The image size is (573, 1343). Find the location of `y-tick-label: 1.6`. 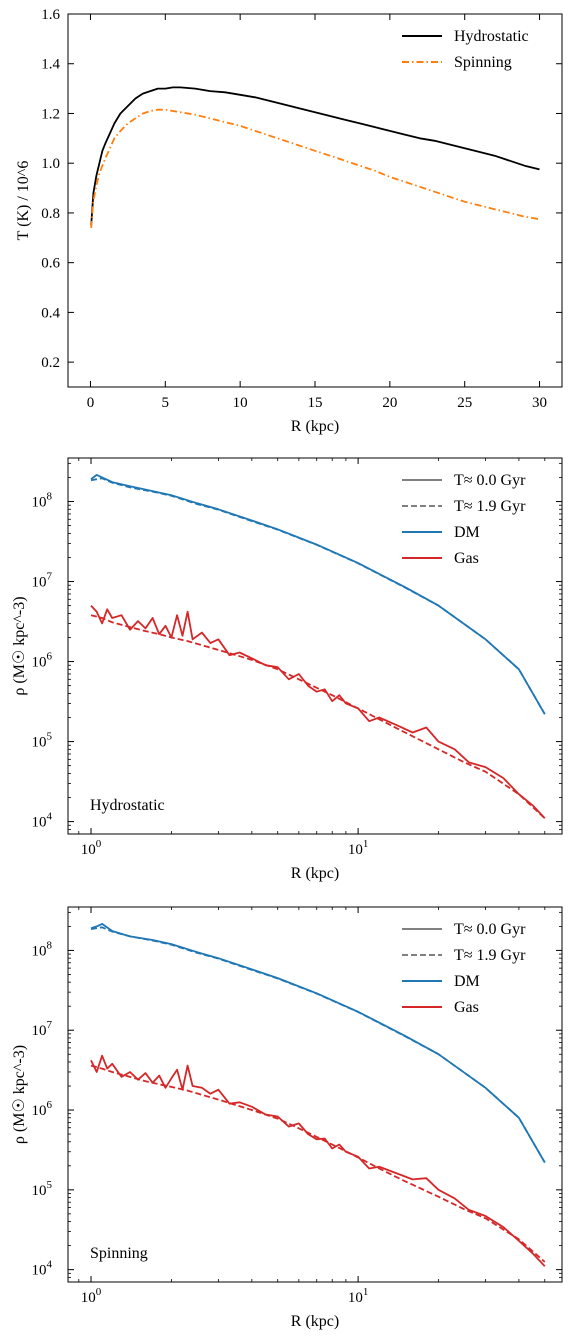

y-tick-label: 1.6 is located at coordinates (50, 15).